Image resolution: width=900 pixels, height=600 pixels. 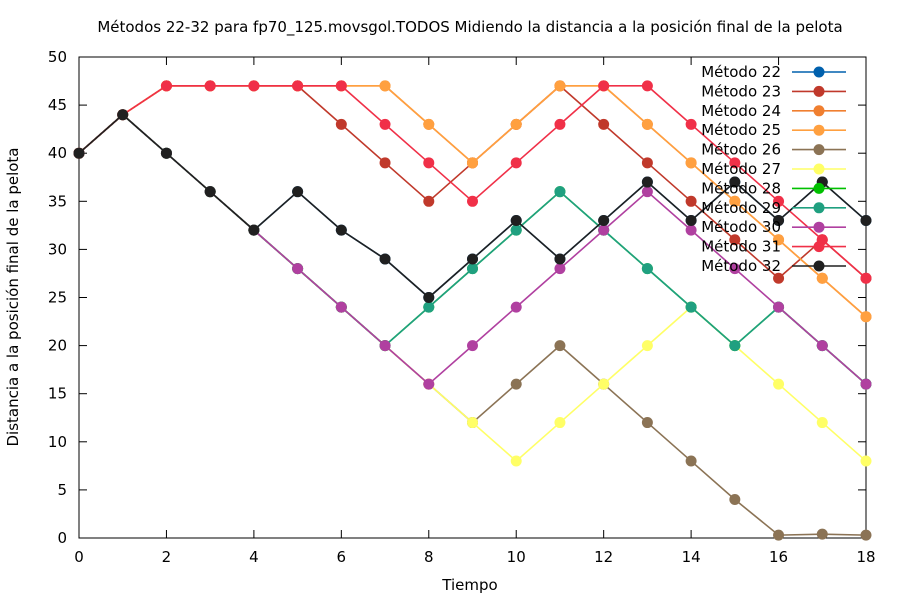 What do you see at coordinates (429, 557) in the screenshot?
I see `x-tick-label: 8` at bounding box center [429, 557].